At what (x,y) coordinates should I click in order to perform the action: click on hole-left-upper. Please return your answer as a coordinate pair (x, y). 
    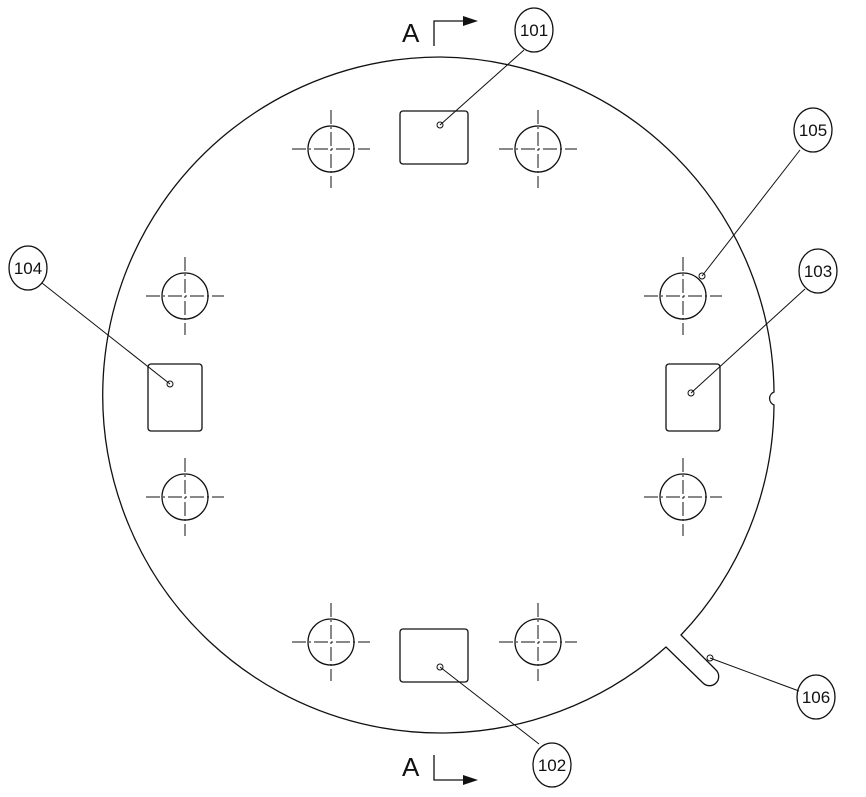
    Looking at the image, I should click on (185, 296).